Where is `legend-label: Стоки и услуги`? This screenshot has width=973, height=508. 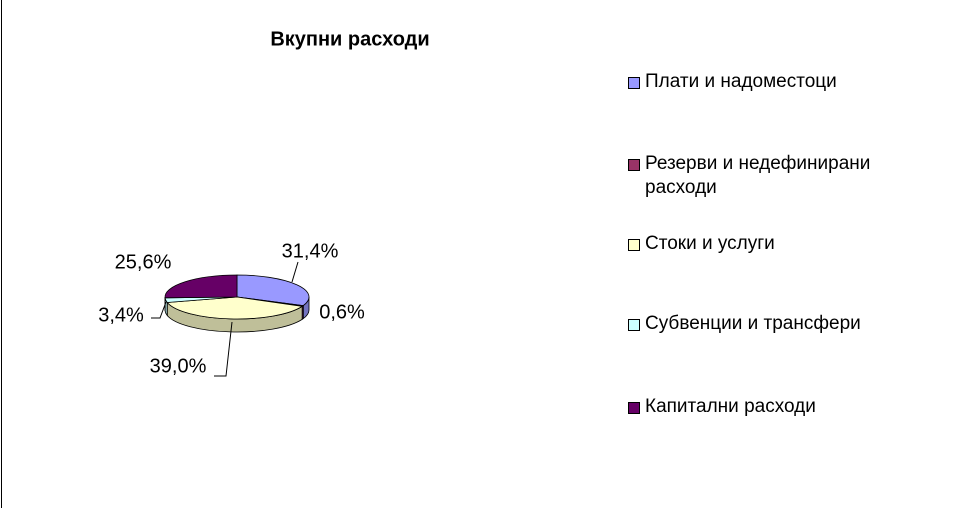 legend-label: Стоки и услуги is located at coordinates (710, 243).